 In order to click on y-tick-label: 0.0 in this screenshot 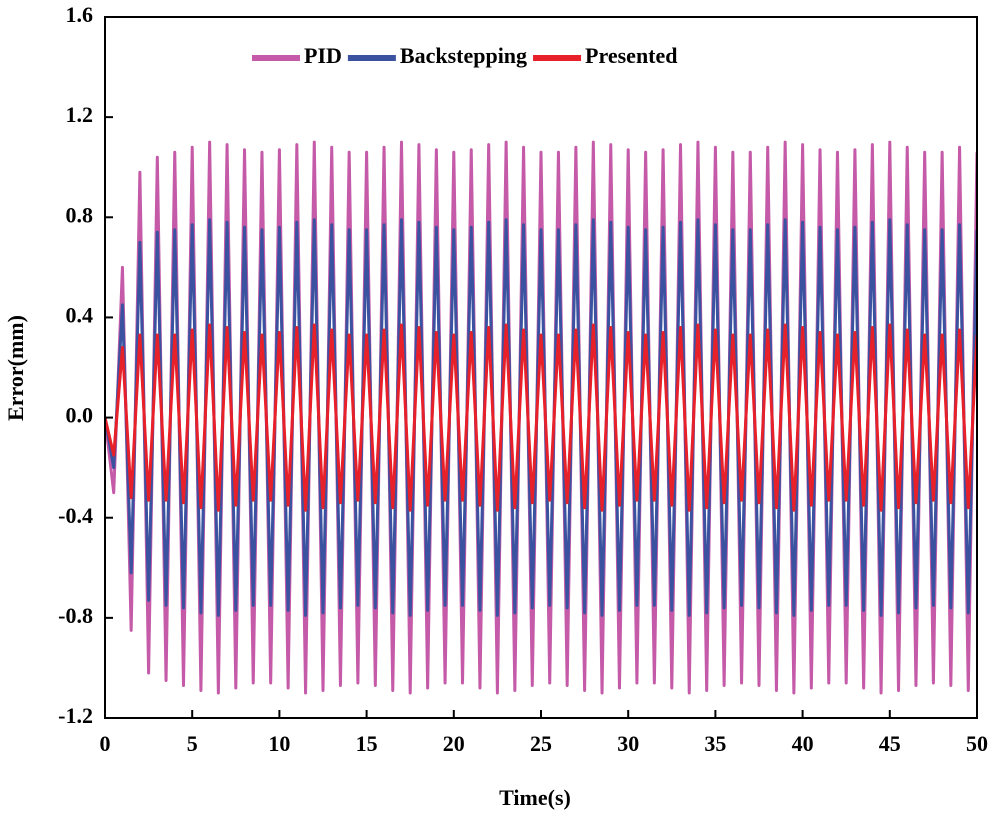, I will do `click(80, 415)`.